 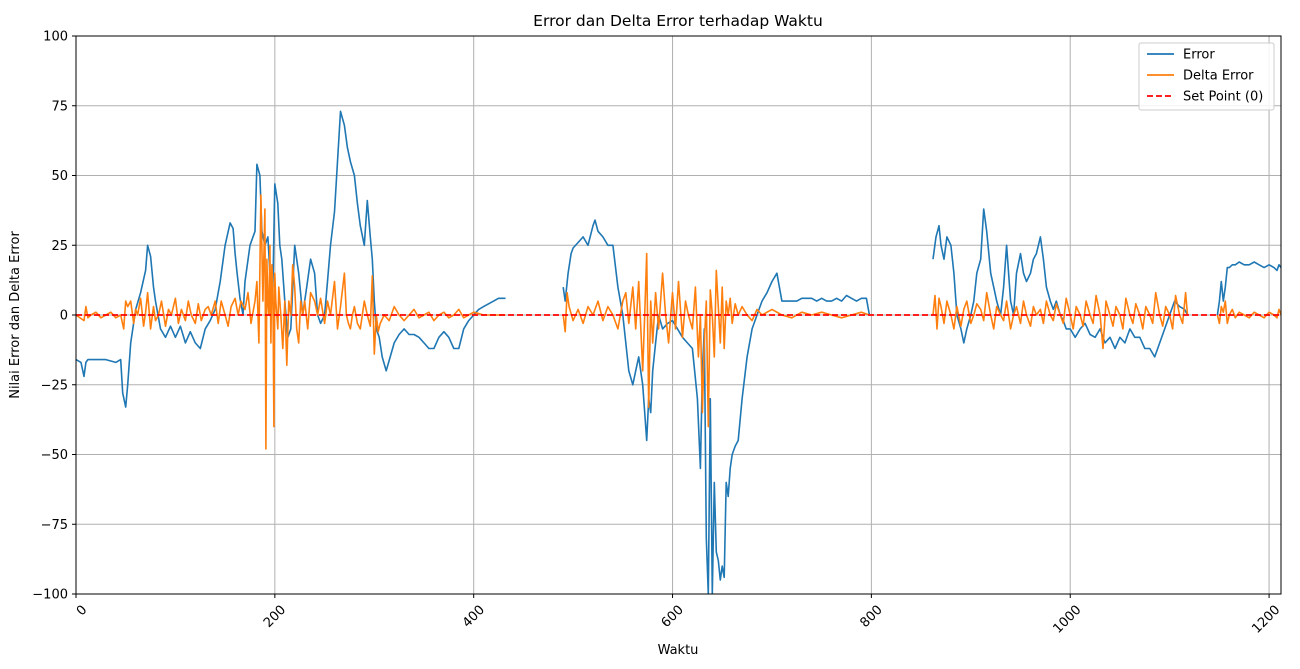 I want to click on y-tick-label: −25, so click(x=54, y=385).